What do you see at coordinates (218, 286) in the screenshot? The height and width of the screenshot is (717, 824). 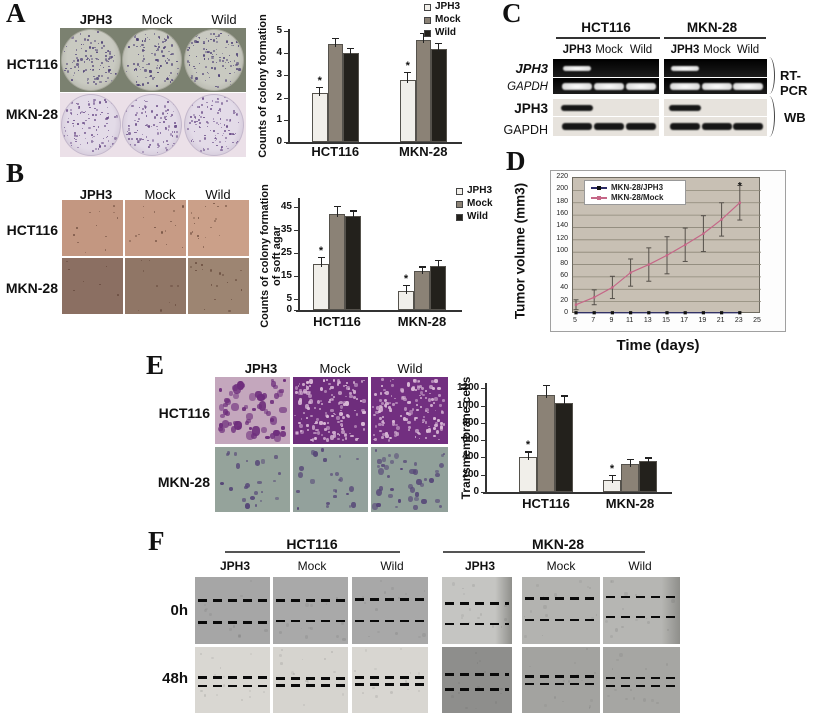 I see `soft-agar-photo-mkn-28-wild` at bounding box center [218, 286].